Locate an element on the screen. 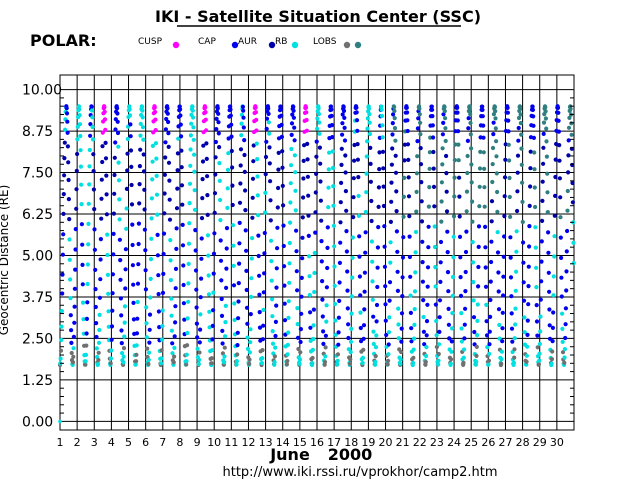 This screenshot has height=500, width=636. x-tick-label: 19 is located at coordinates (368, 442).